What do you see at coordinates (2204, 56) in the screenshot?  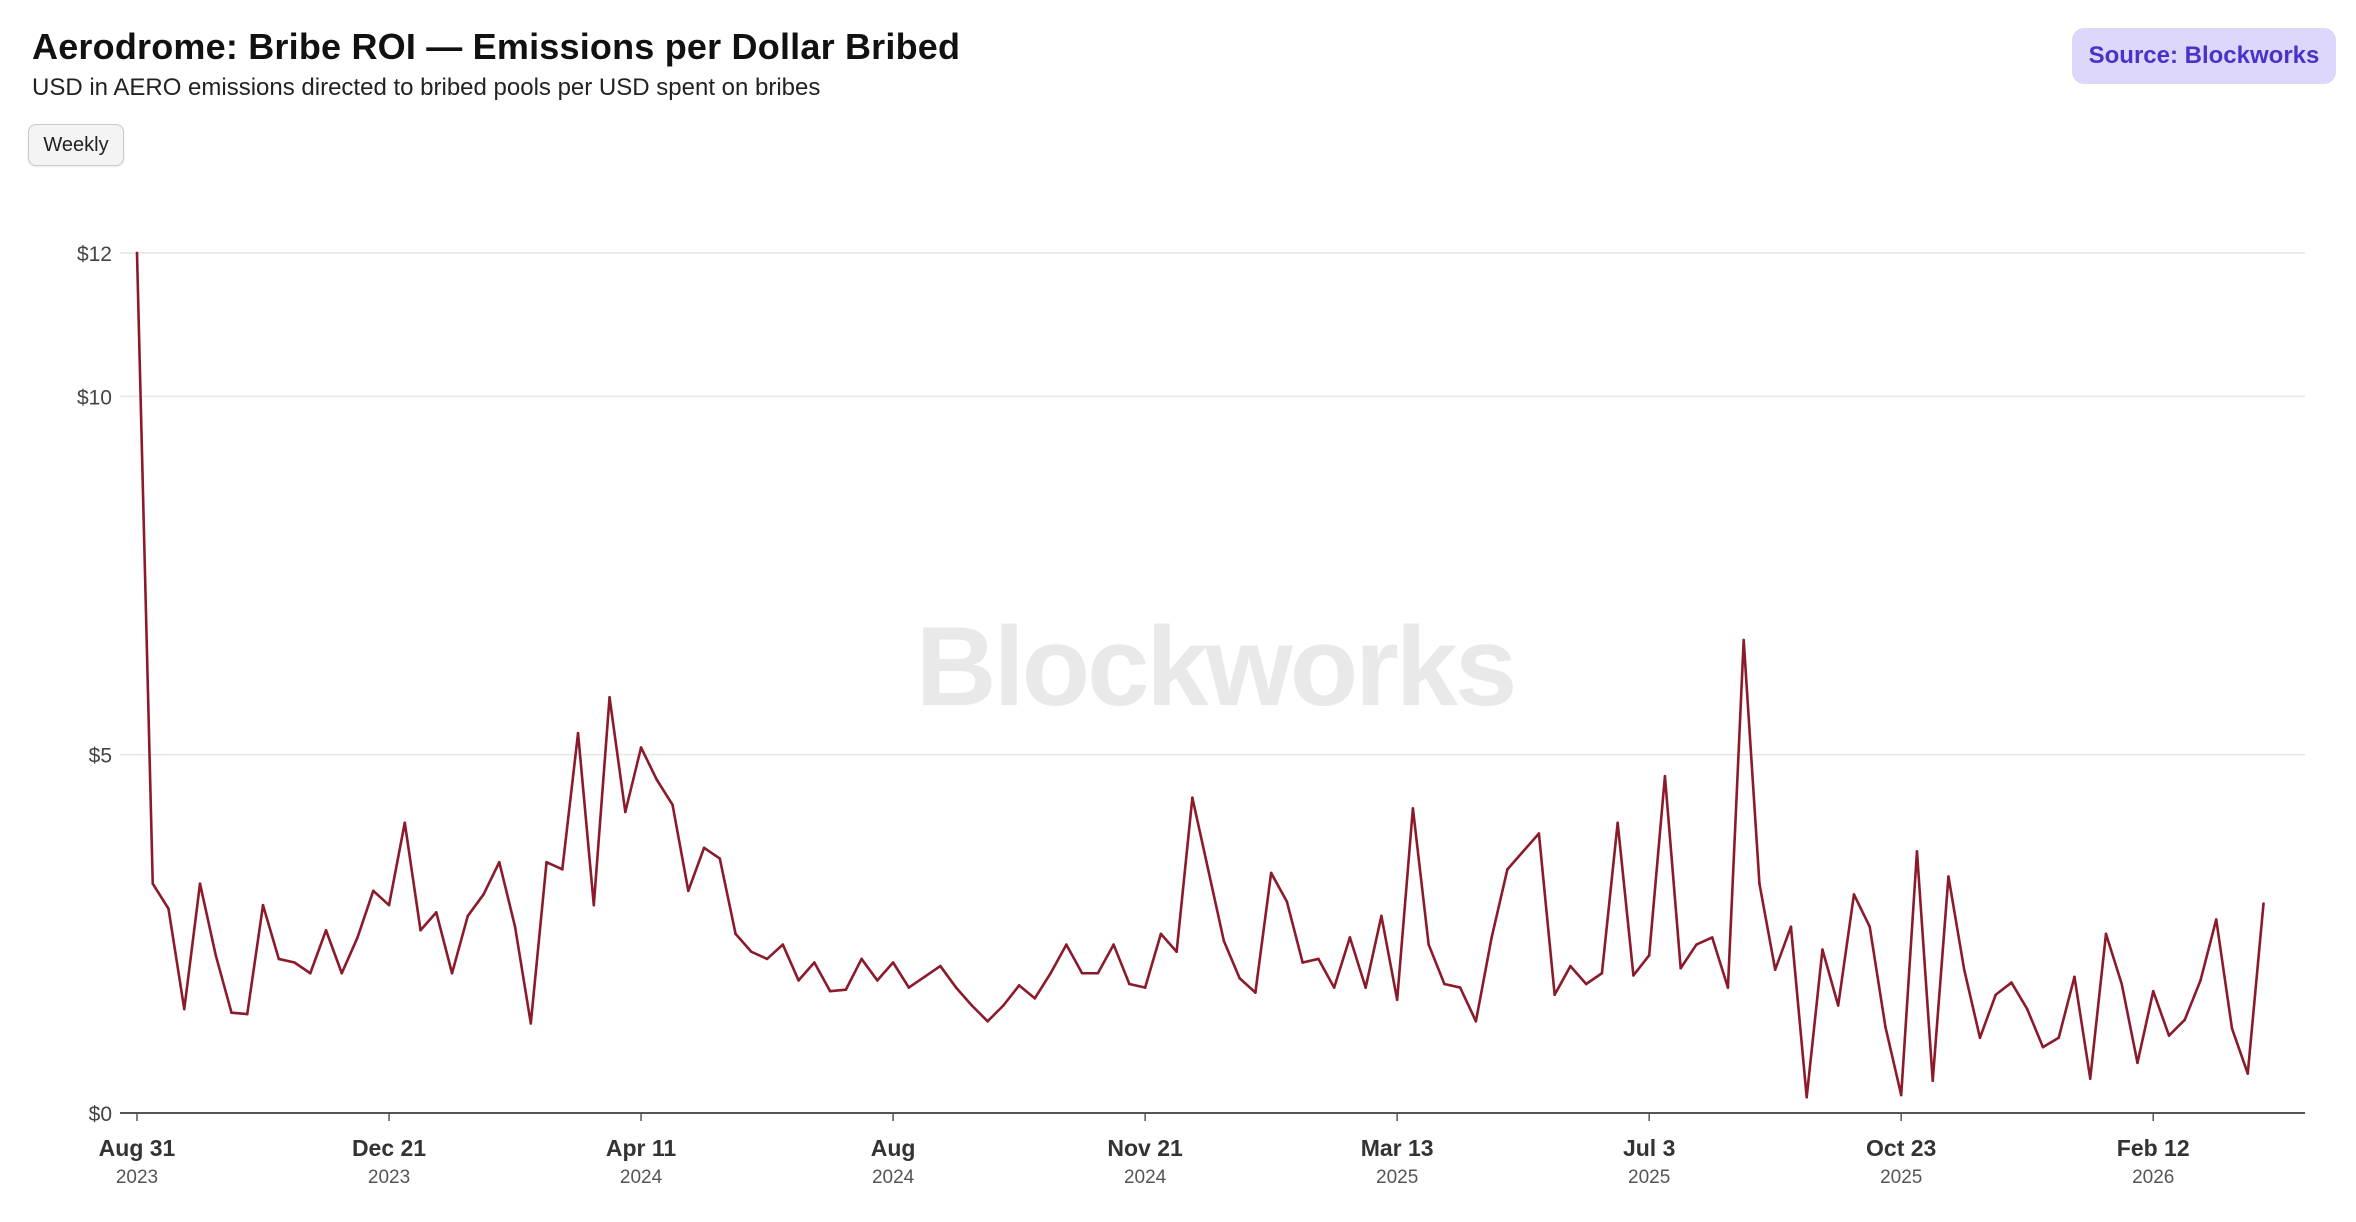 I see `source-badge: Source: Blockworks` at bounding box center [2204, 56].